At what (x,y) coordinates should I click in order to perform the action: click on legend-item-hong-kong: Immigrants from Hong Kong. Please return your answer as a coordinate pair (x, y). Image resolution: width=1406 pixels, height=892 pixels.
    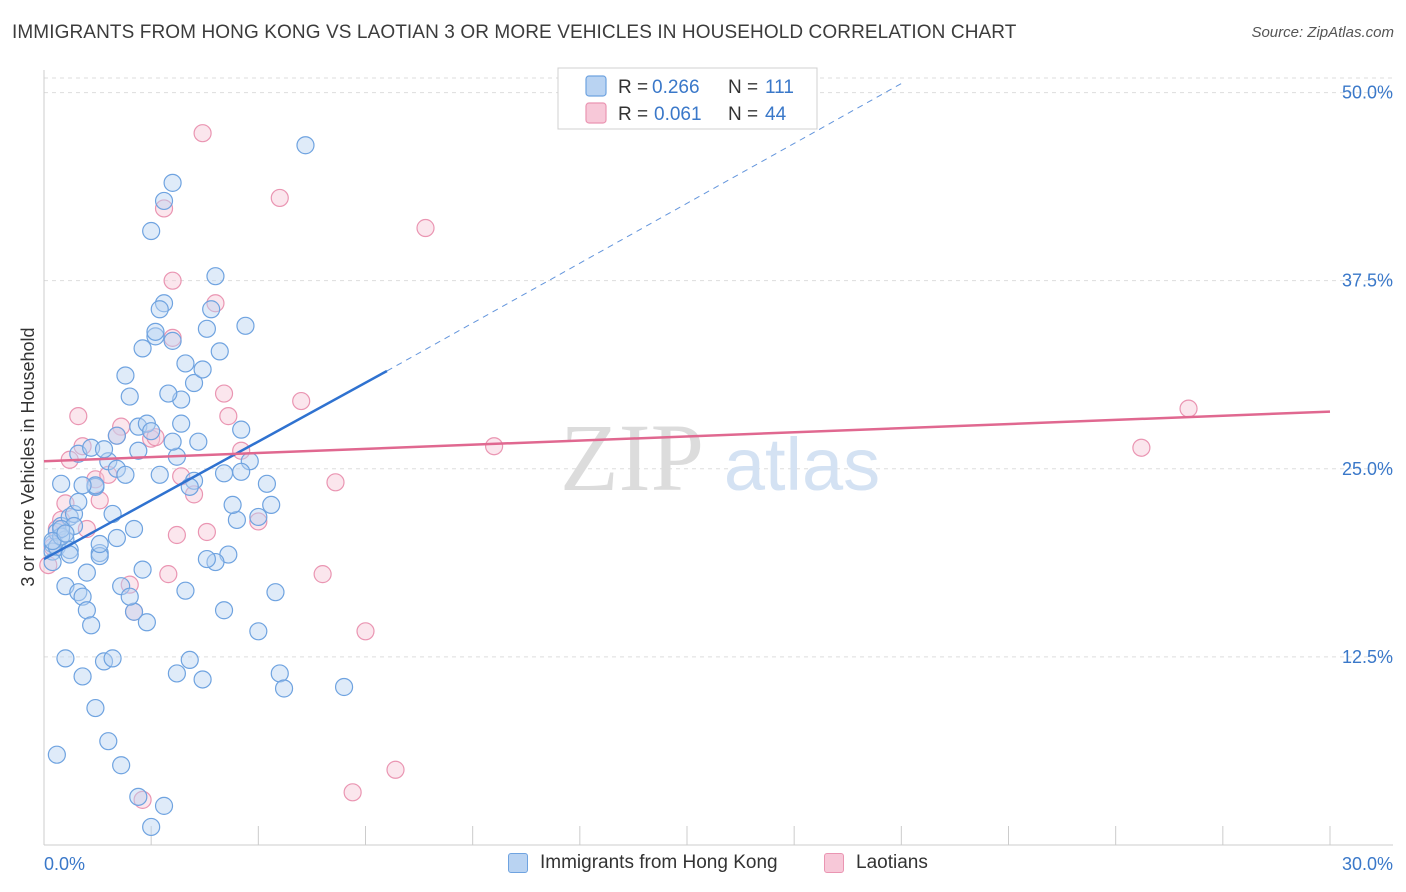
    Looking at the image, I should click on (643, 863).